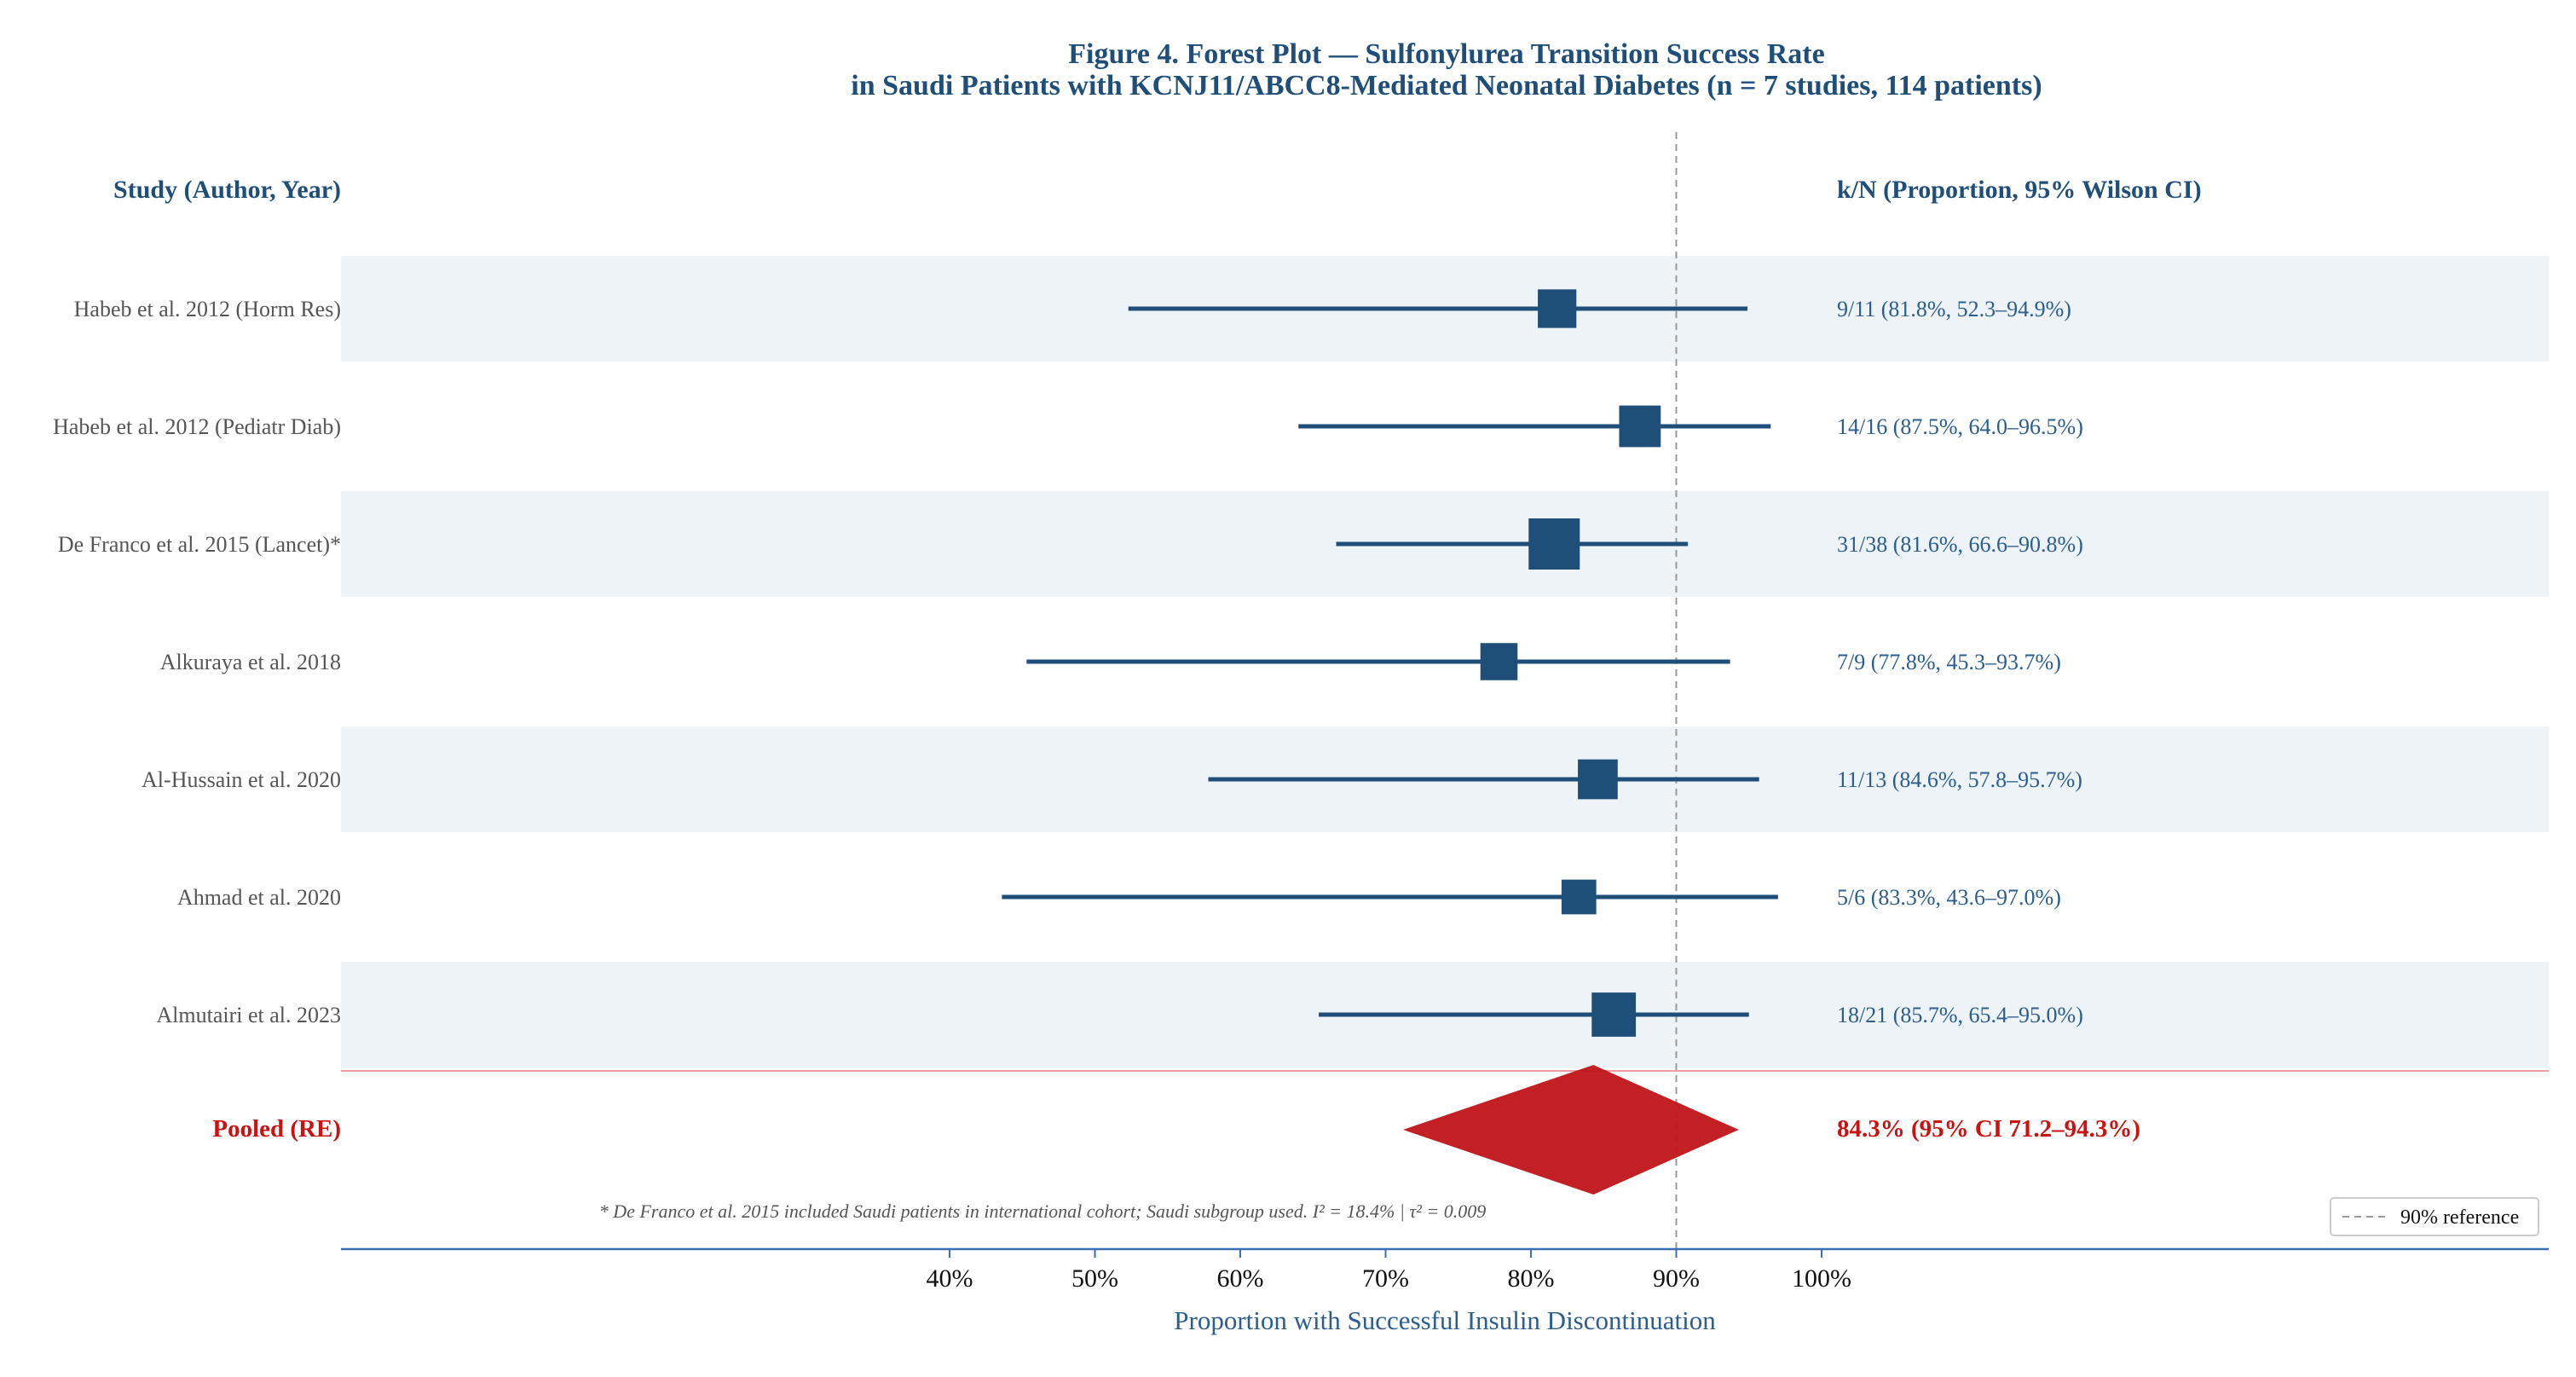 This screenshot has height=1377, width=2576. Describe the element at coordinates (259, 898) in the screenshot. I see `study-label: Ahmad et al. 2020` at that location.